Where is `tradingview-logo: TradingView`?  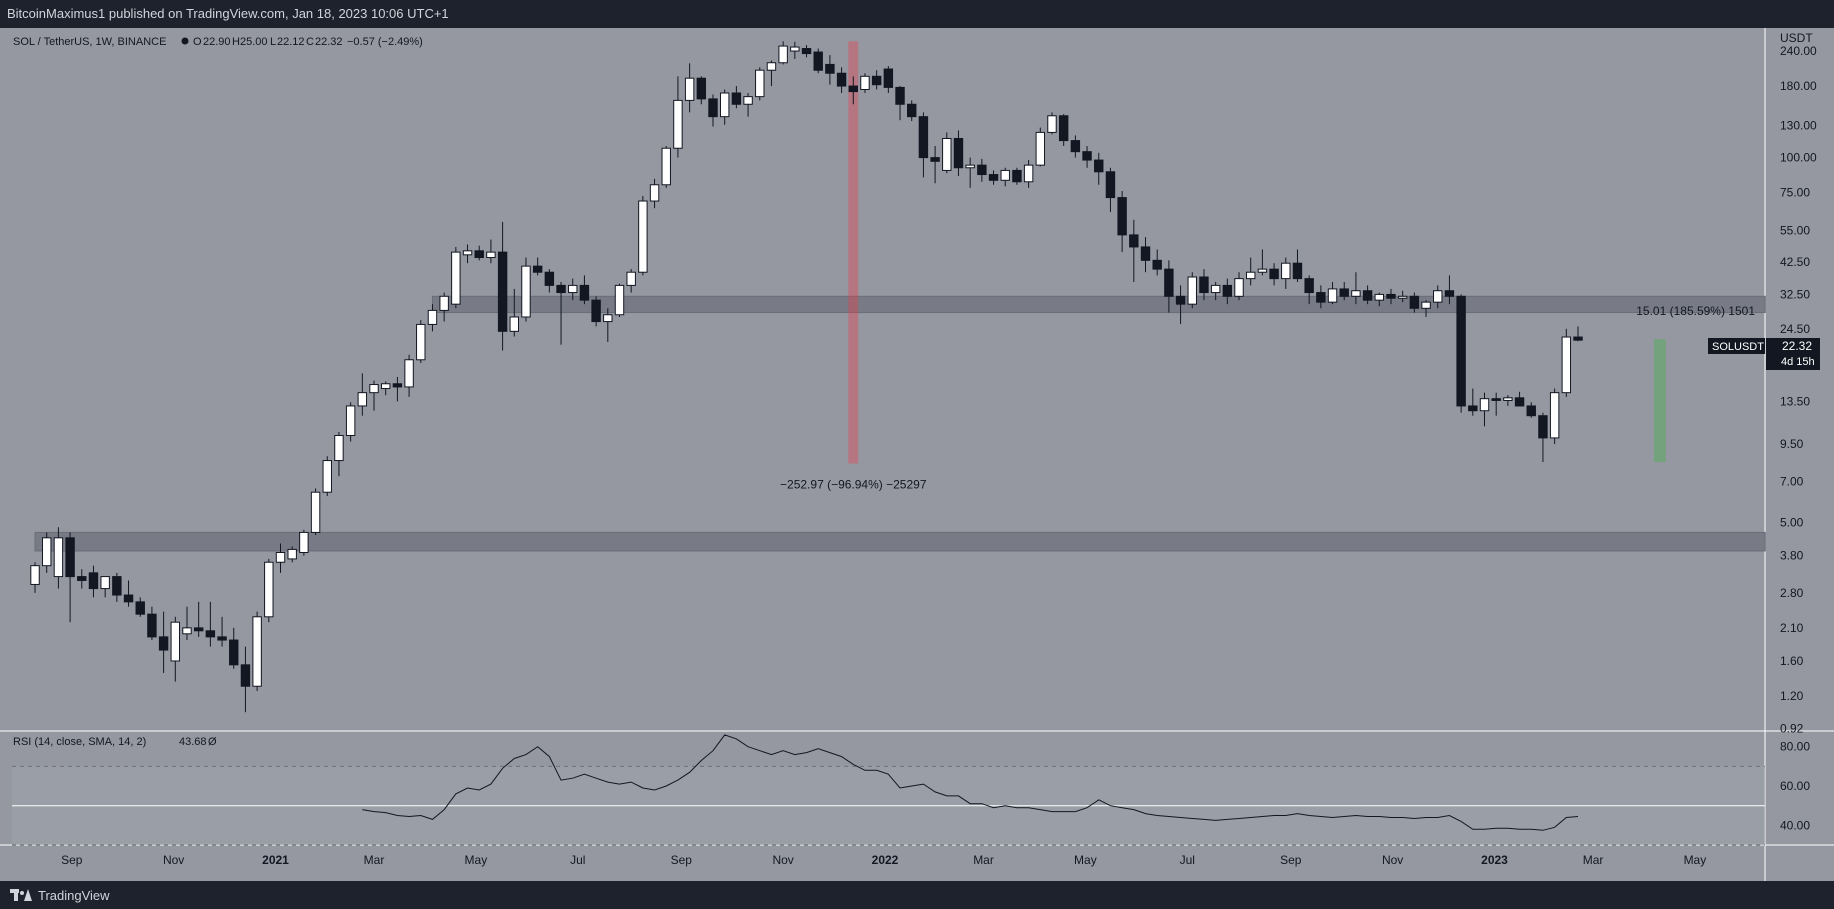 tradingview-logo: TradingView is located at coordinates (60, 895).